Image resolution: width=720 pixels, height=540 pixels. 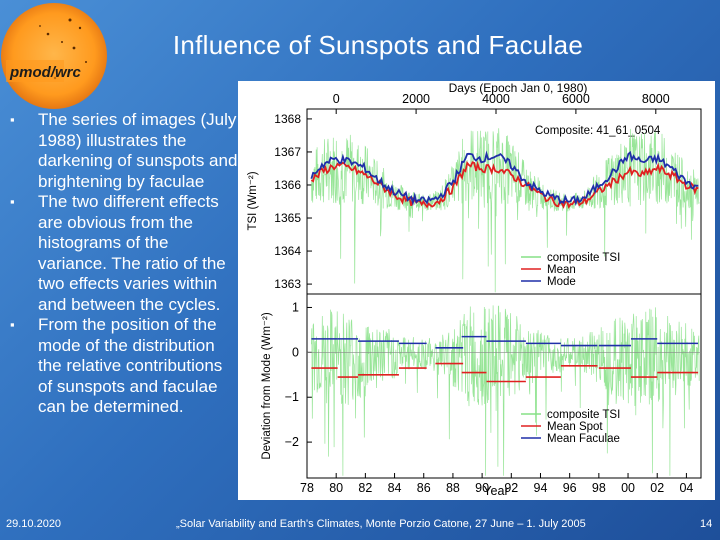 I want to click on lower-legend-label: Mean Faculae, so click(x=583, y=439).